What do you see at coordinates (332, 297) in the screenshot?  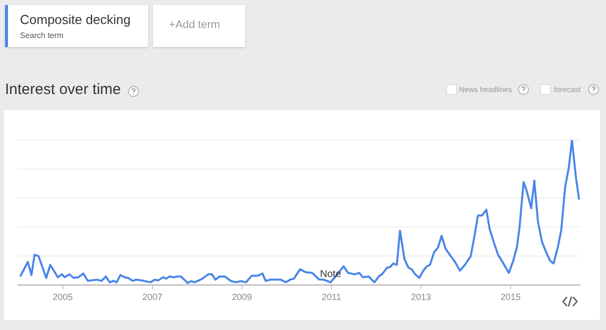 I see `x-tick-label: 2011` at bounding box center [332, 297].